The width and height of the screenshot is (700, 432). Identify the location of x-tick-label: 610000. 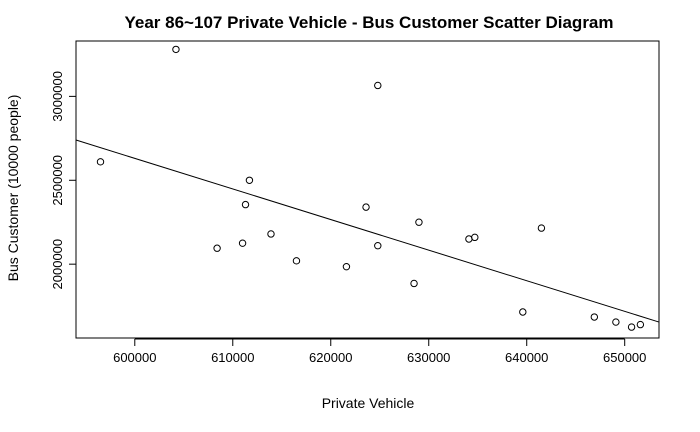
(232, 357).